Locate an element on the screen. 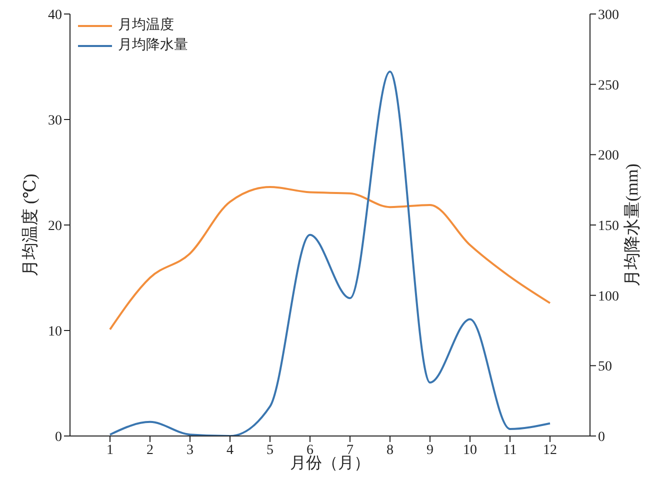  y-tick-label: 0 is located at coordinates (58, 437).